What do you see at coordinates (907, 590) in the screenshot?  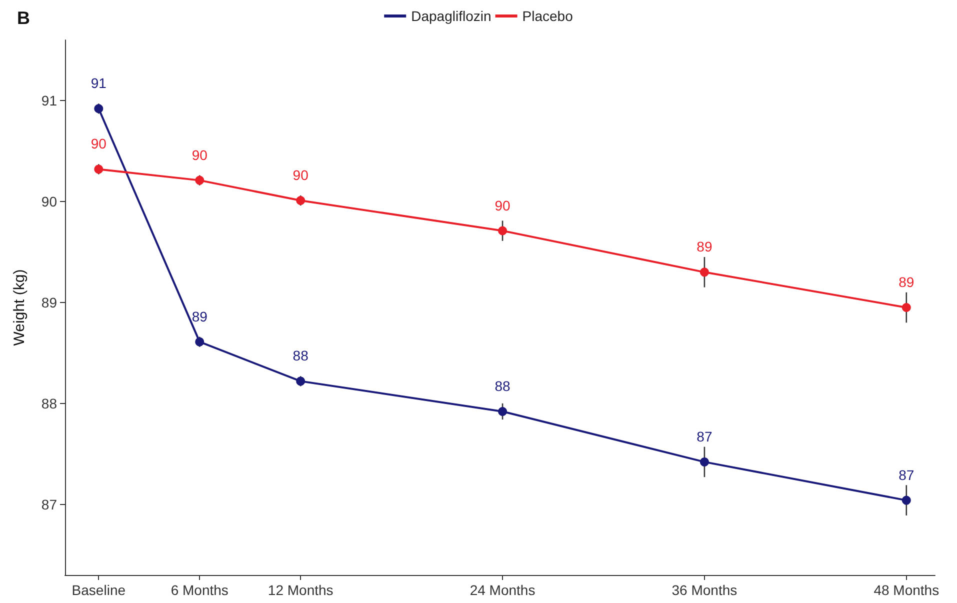 I see `x-tick-label: 48 Months` at bounding box center [907, 590].